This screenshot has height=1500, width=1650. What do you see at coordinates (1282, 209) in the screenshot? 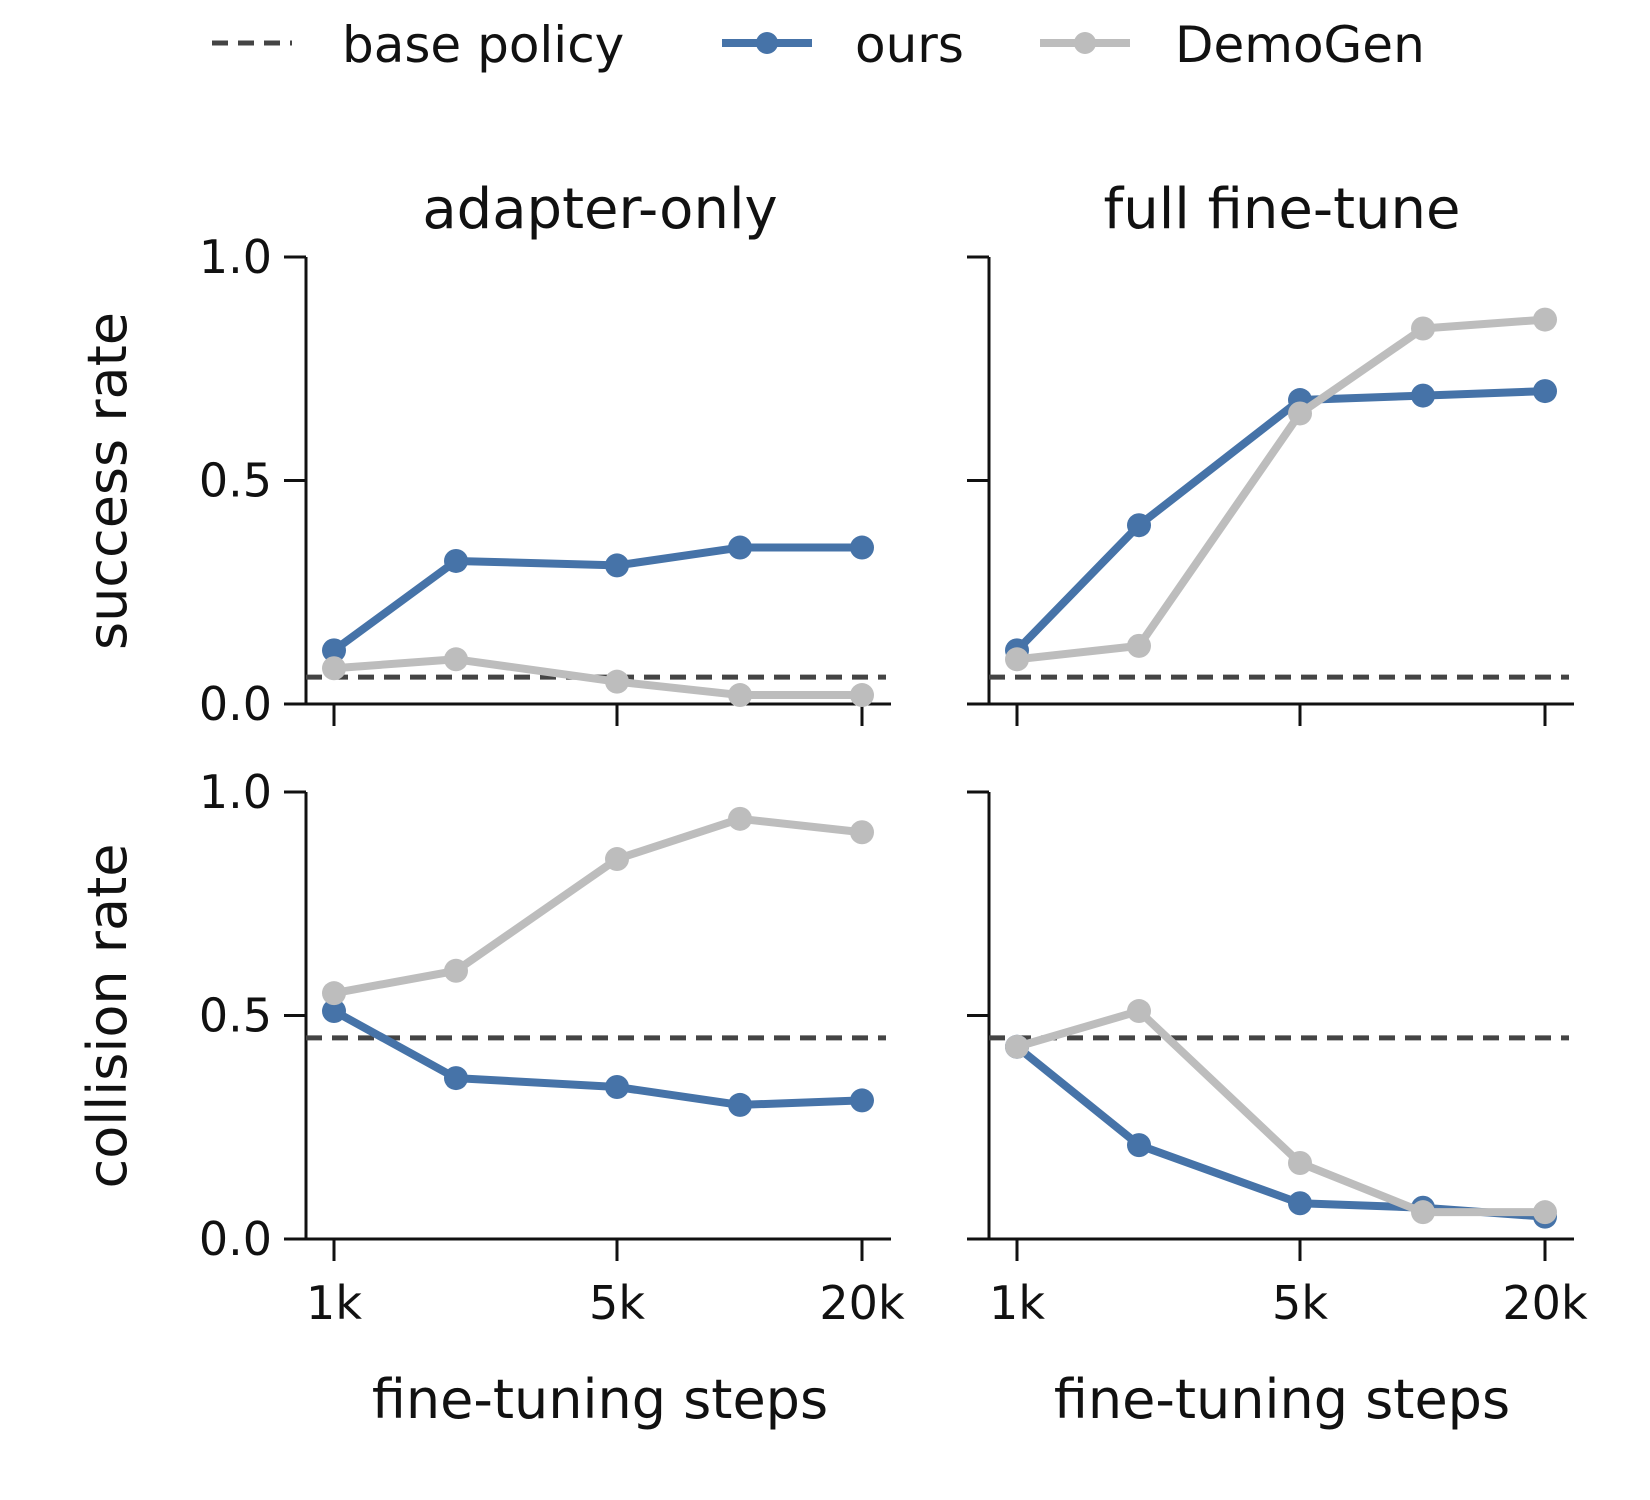
I see `panel-title-full-fine-tune: full fine-tune` at bounding box center [1282, 209].